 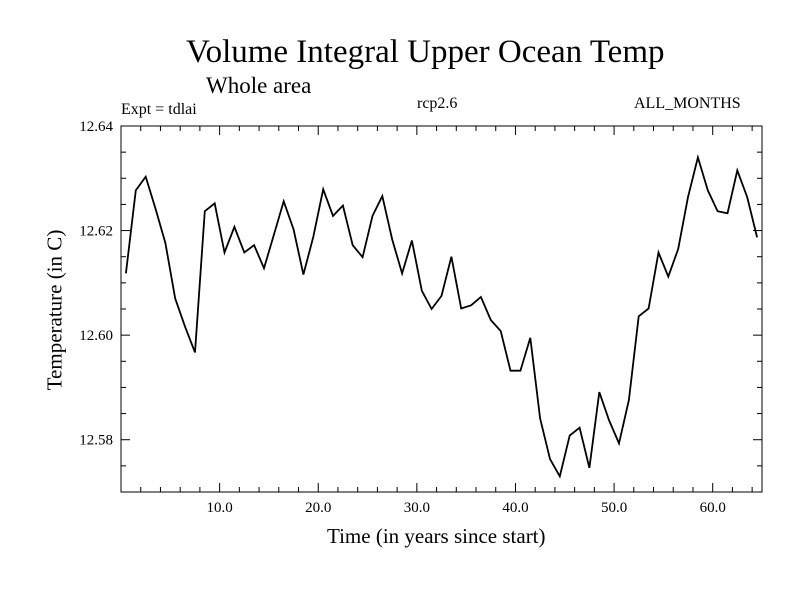 I want to click on chart-title: Volume Integral Upper Ocean Temp, so click(x=425, y=52).